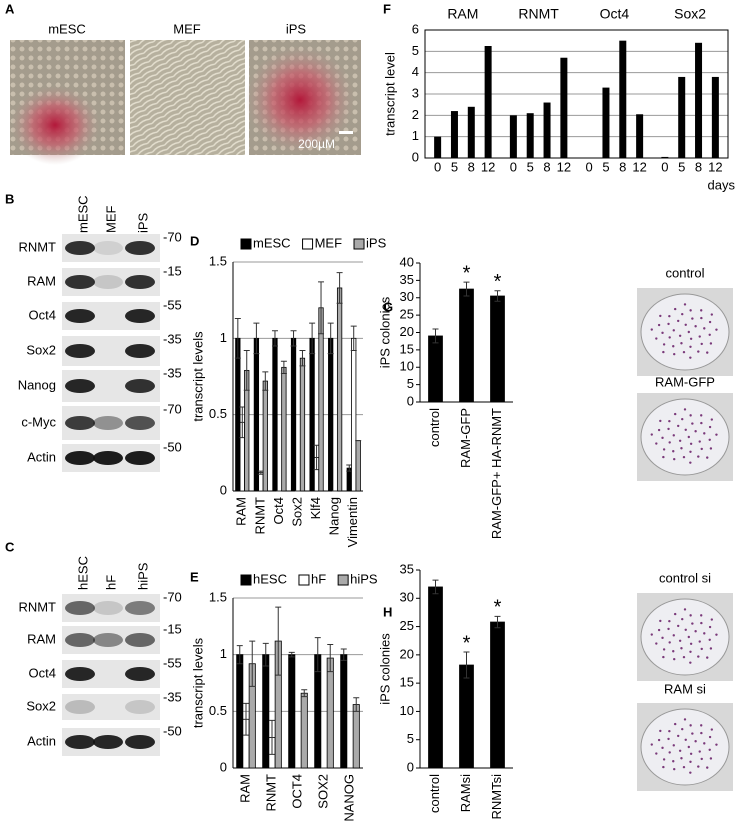 The width and height of the screenshot is (739, 835). I want to click on group-label: RNMT, so click(538, 14).